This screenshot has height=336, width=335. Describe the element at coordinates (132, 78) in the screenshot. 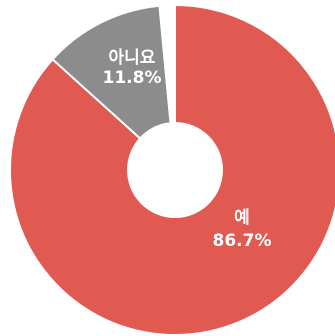

I see `slice-value-no: 11.8%` at that location.